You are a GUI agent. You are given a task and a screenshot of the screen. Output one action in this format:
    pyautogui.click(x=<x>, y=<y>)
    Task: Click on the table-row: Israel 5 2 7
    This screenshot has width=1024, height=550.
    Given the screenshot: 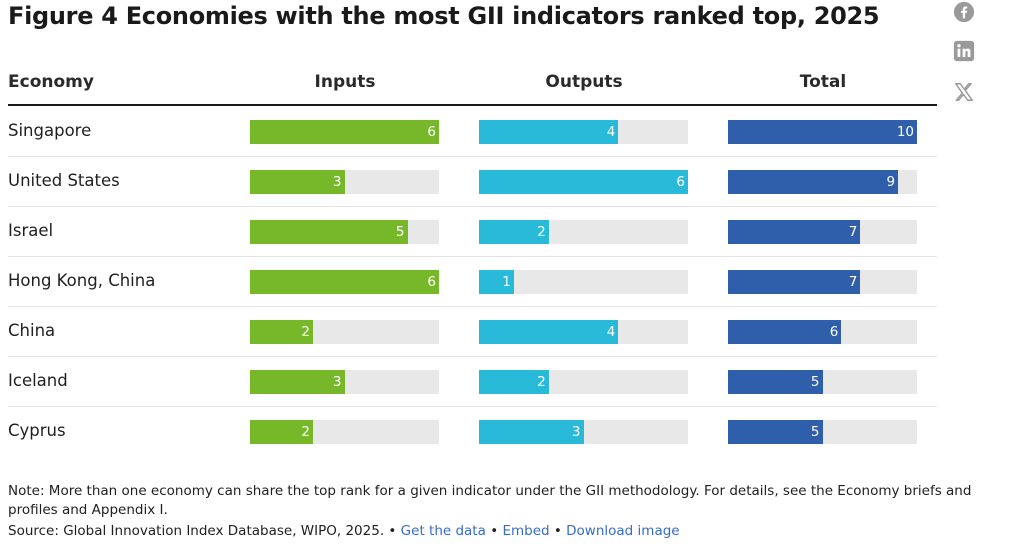 What is the action you would take?
    pyautogui.click(x=472, y=232)
    